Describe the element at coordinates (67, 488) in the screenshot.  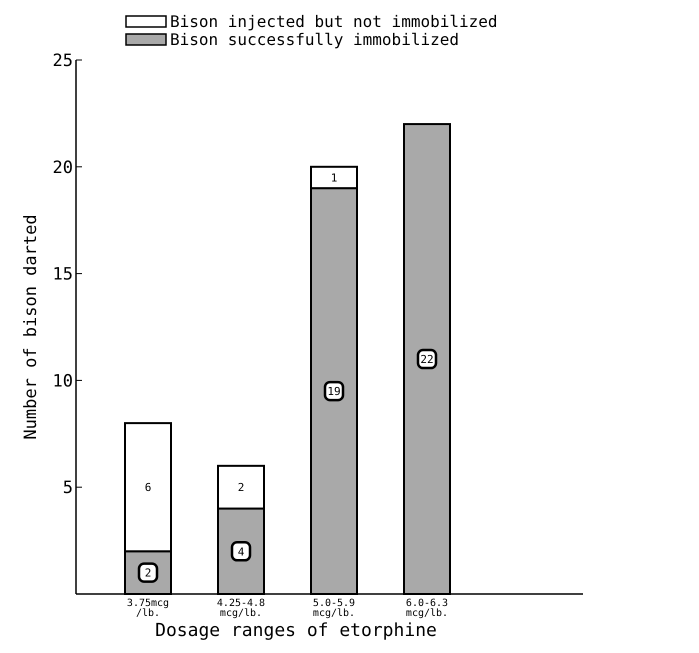
I see `y-tick-label: 5` at that location.